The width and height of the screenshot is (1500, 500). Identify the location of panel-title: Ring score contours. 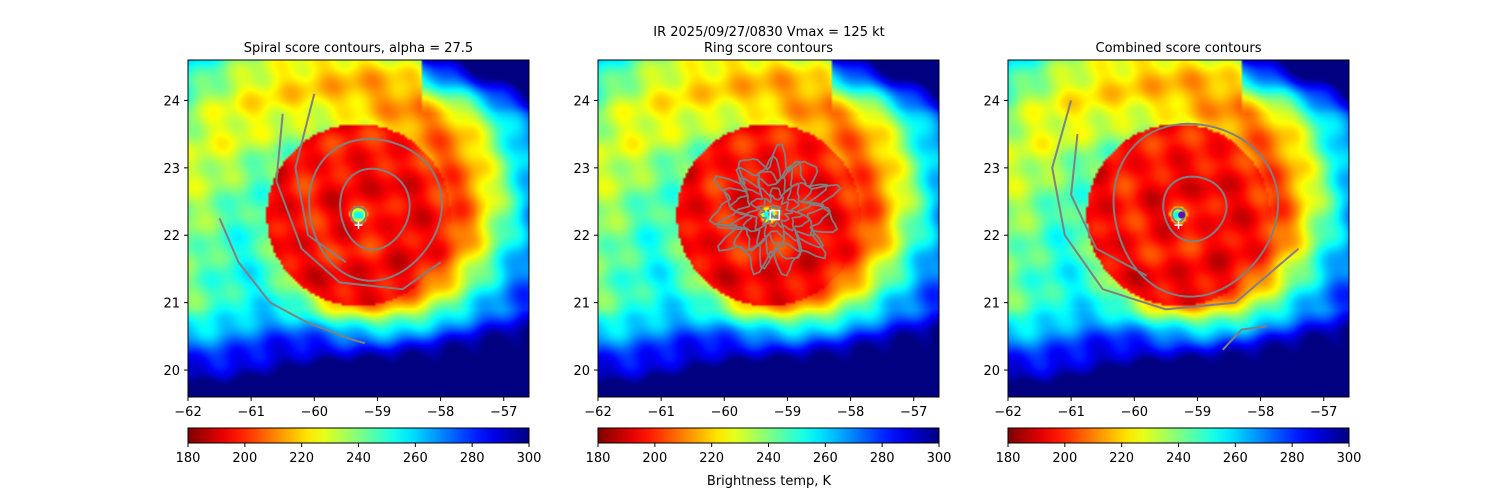
(768, 48).